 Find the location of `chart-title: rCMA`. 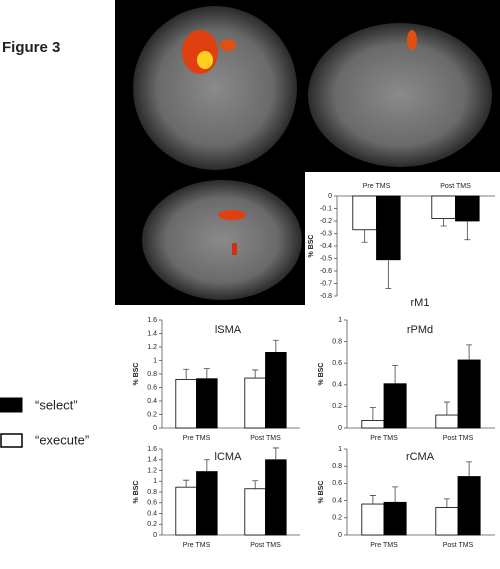

chart-title: rCMA is located at coordinates (420, 457).